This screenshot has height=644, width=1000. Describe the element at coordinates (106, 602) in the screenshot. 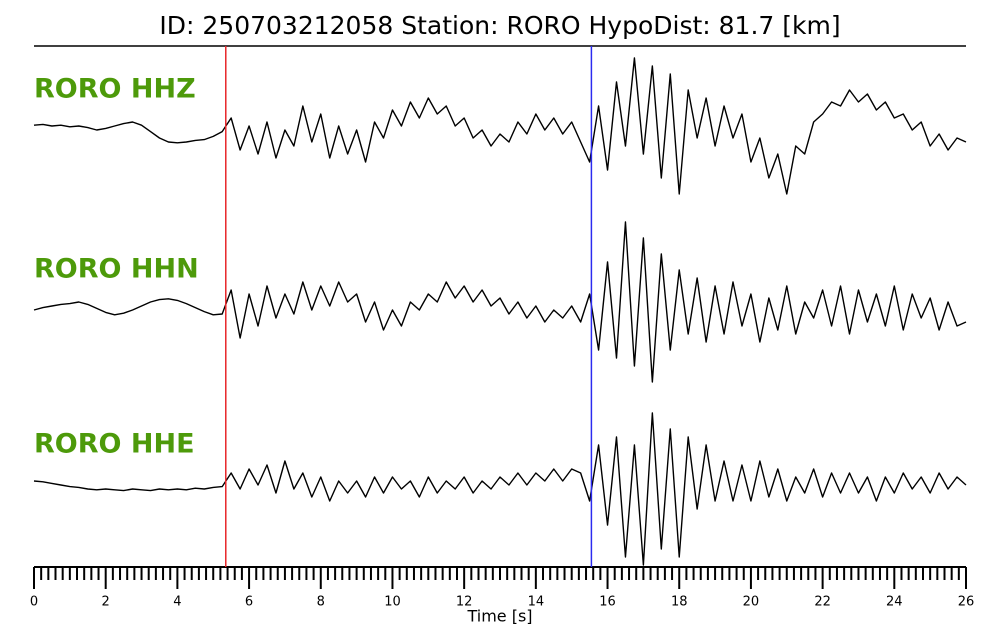

I see `x-tick-label: 2` at that location.